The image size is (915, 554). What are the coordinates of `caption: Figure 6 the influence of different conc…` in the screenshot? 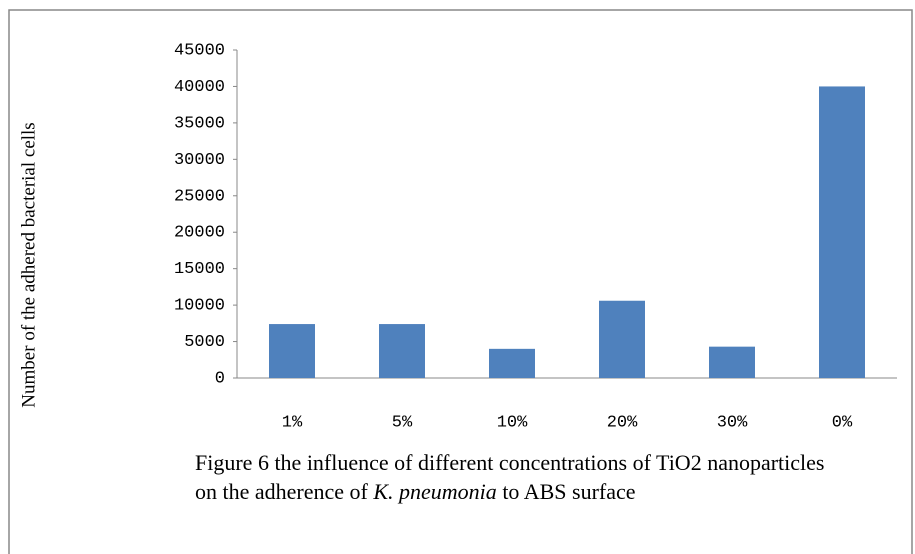 It's located at (515, 477).